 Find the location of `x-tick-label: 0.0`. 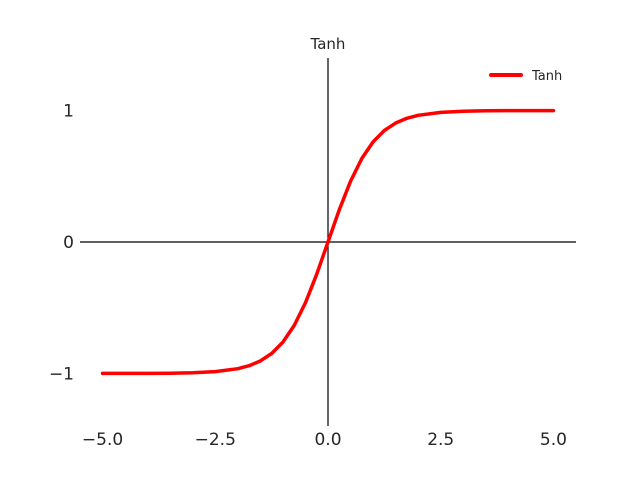

x-tick-label: 0.0 is located at coordinates (327, 440).